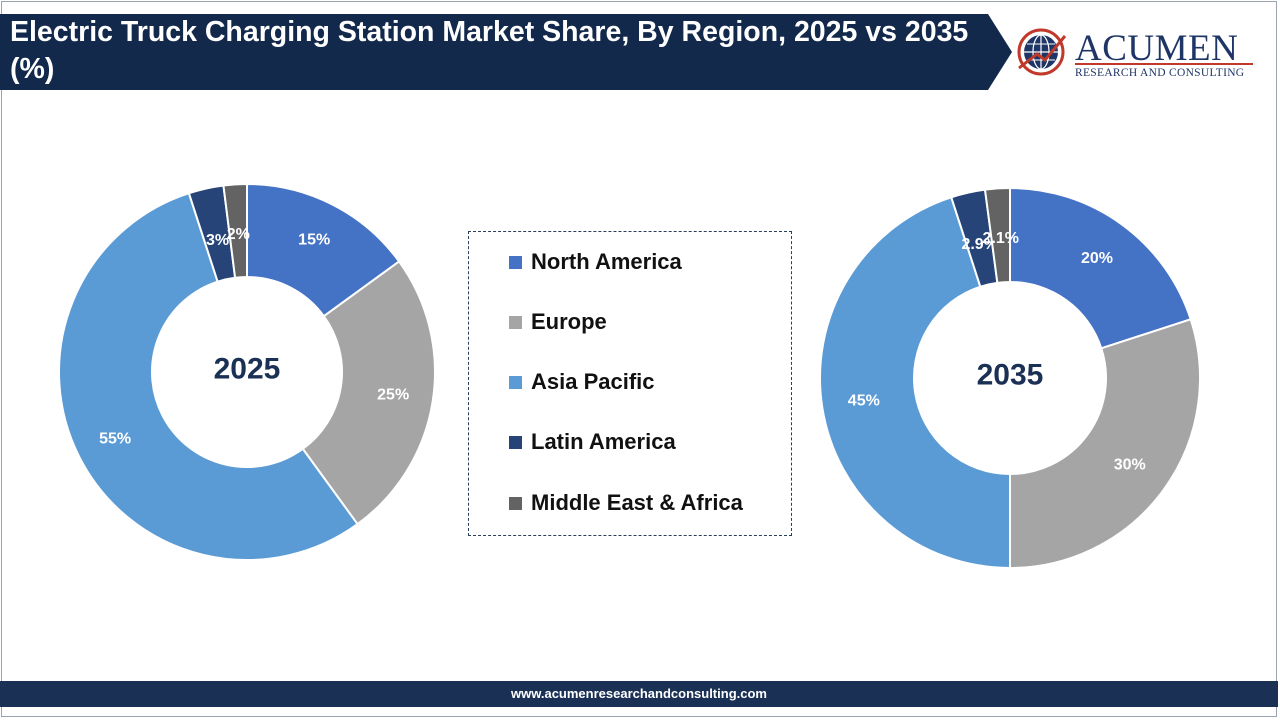 This screenshot has width=1280, height=720. I want to click on footer-url: www.acumenresearchandconsulting.com, so click(639, 693).